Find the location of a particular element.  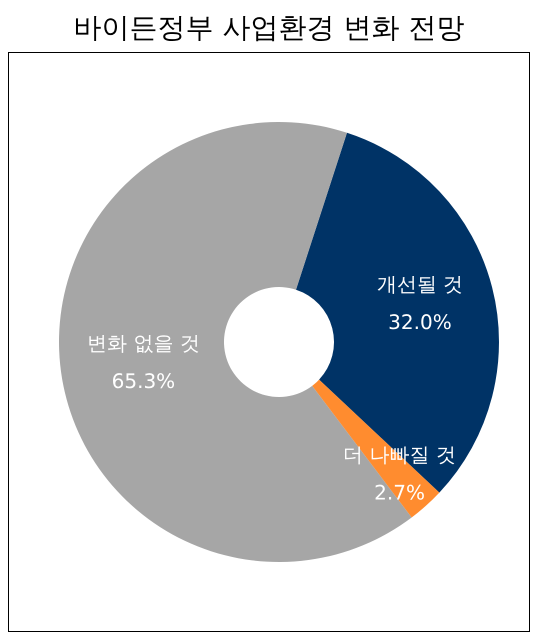

slice-label: 변화 없을 것 is located at coordinates (143, 342).